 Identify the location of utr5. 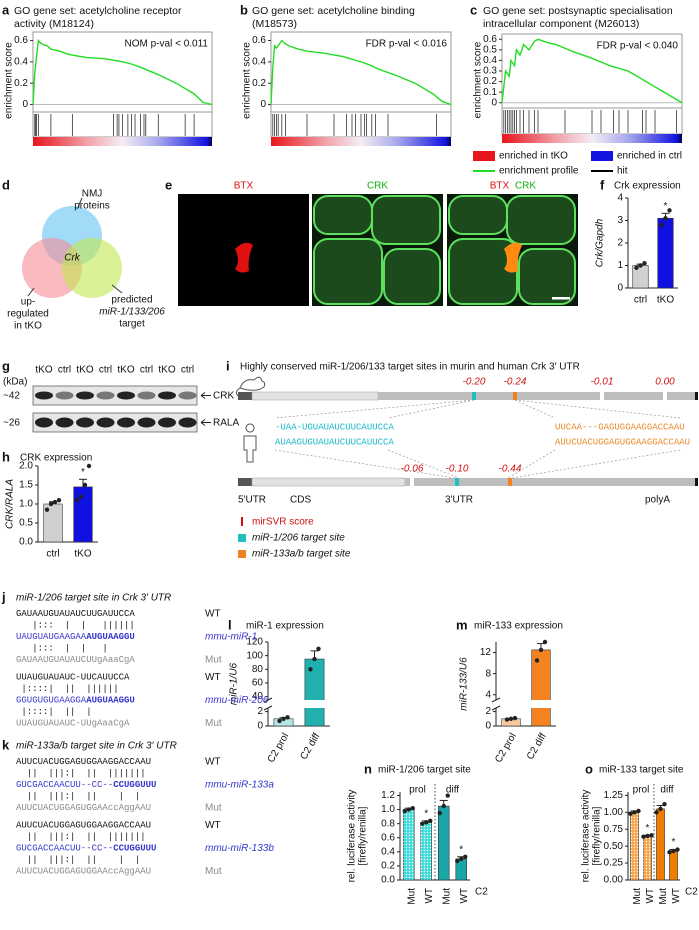
(245, 482).